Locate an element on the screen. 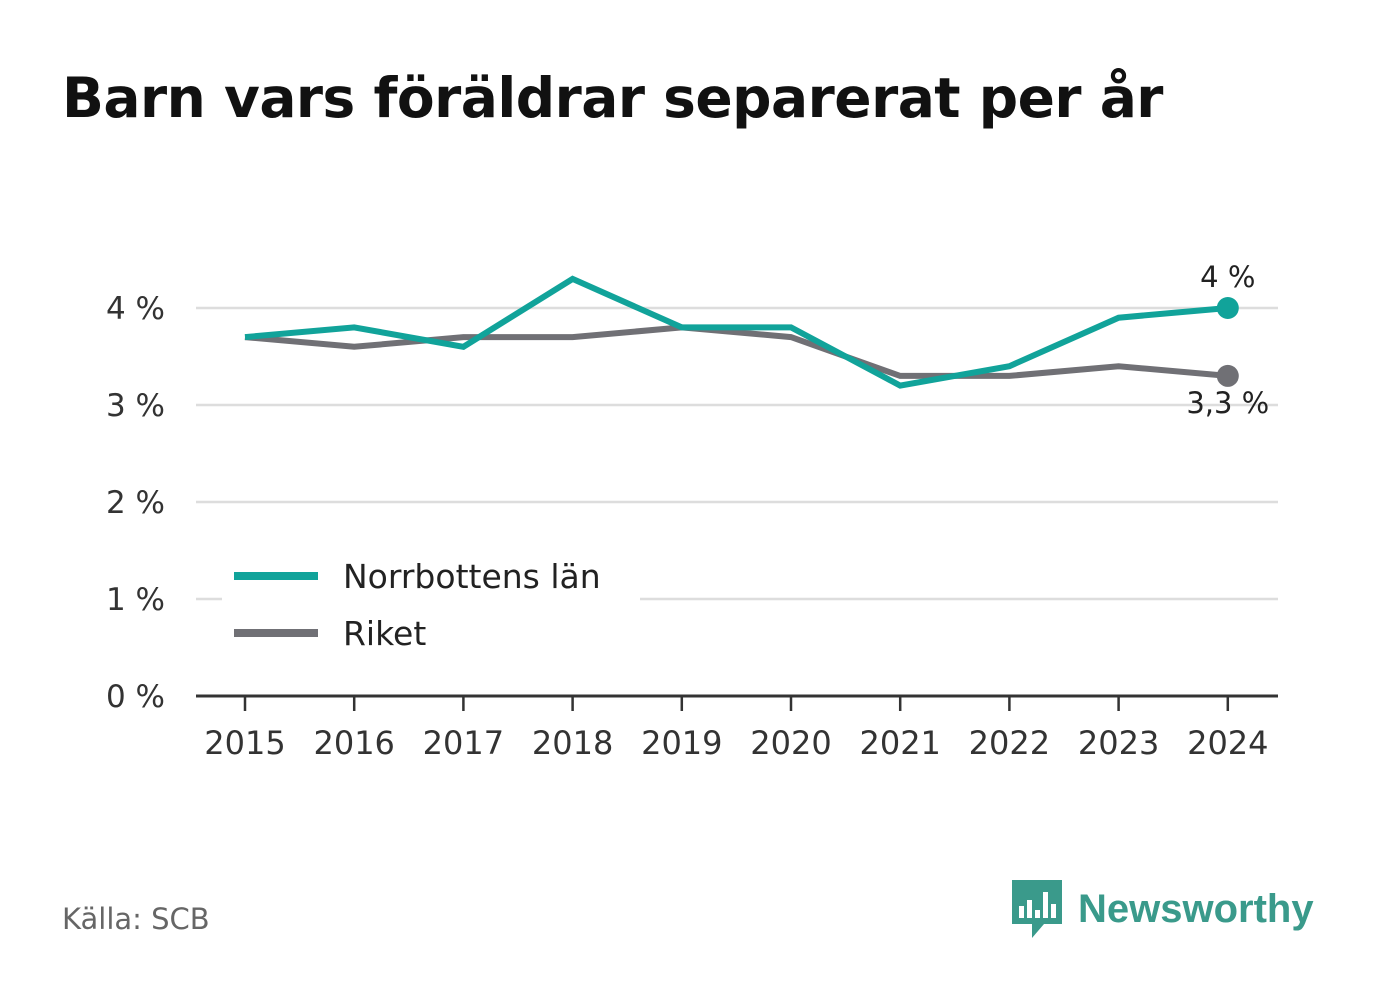 This screenshot has width=1382, height=999. brand-name: Newsworthy is located at coordinates (1196, 908).